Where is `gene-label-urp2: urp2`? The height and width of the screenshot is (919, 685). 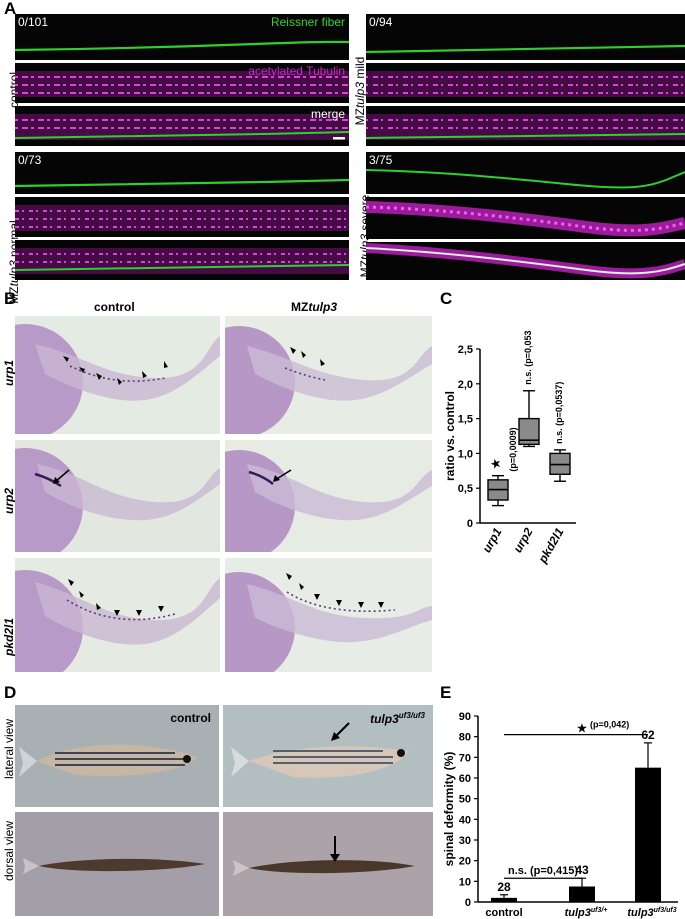 gene-label-urp2: urp2 is located at coordinates (9, 501).